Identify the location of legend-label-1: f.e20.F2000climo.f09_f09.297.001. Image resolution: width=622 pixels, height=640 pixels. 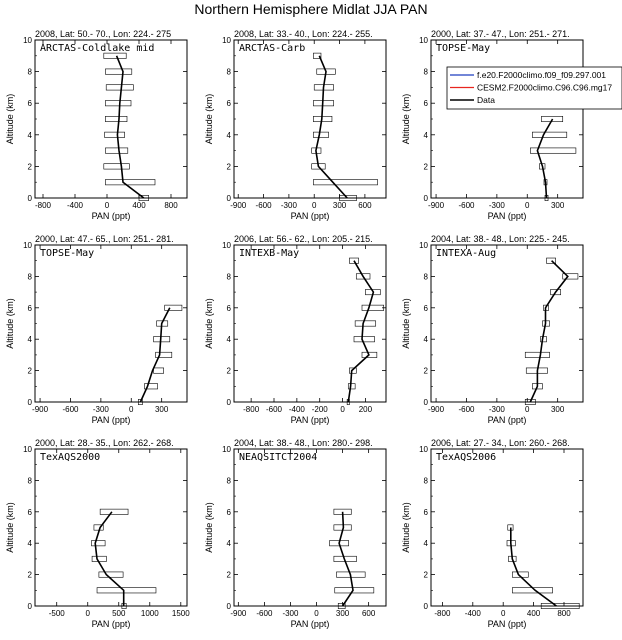
(541, 75).